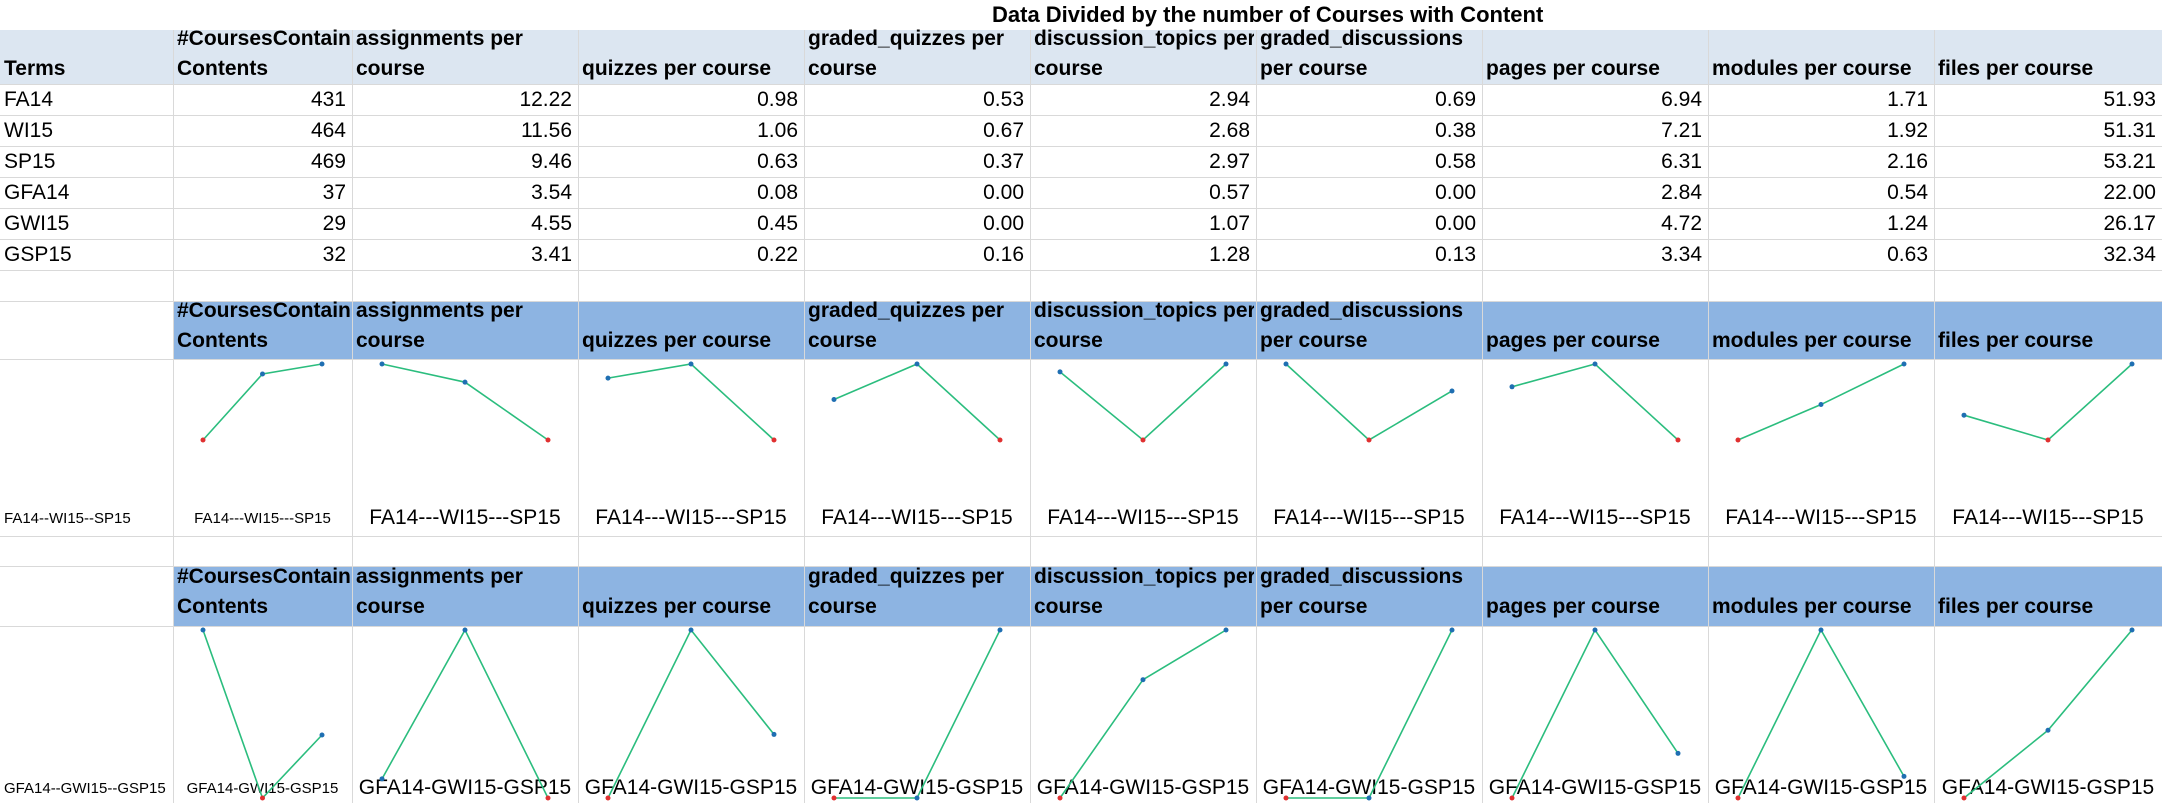 This screenshot has width=2162, height=803. Describe the element at coordinates (1681, 192) in the screenshot. I see `value-cell: 2.84` at that location.